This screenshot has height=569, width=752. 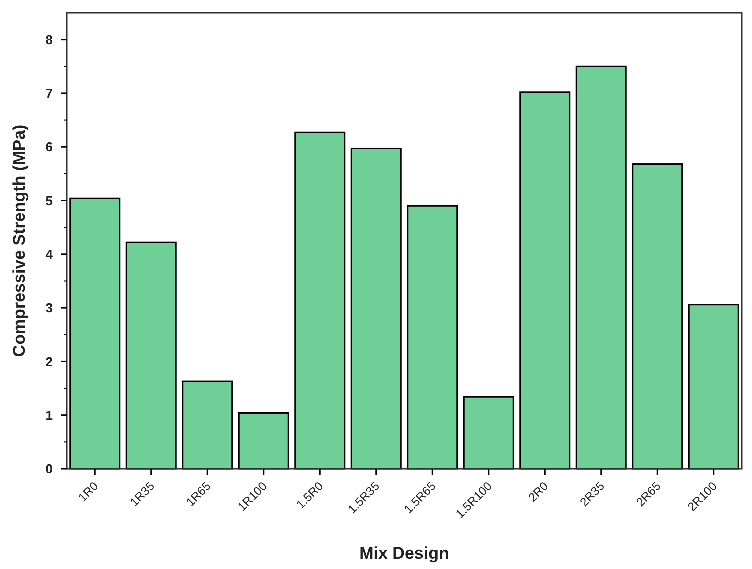 What do you see at coordinates (50, 254) in the screenshot?
I see `y-tick-label: 4` at bounding box center [50, 254].